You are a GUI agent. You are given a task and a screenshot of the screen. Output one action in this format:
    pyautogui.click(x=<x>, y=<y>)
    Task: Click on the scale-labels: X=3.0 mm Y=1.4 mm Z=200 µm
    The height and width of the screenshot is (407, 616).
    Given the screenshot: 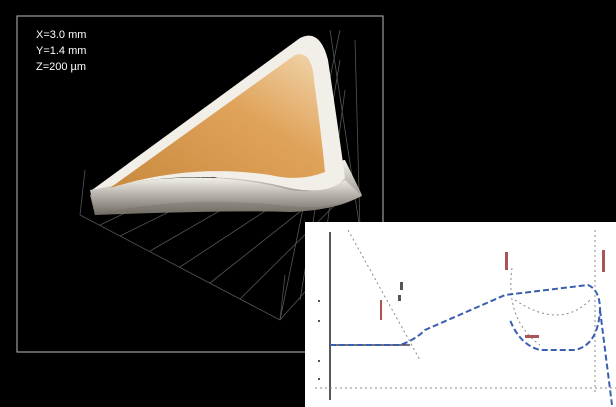 What is the action you would take?
    pyautogui.click(x=61, y=51)
    